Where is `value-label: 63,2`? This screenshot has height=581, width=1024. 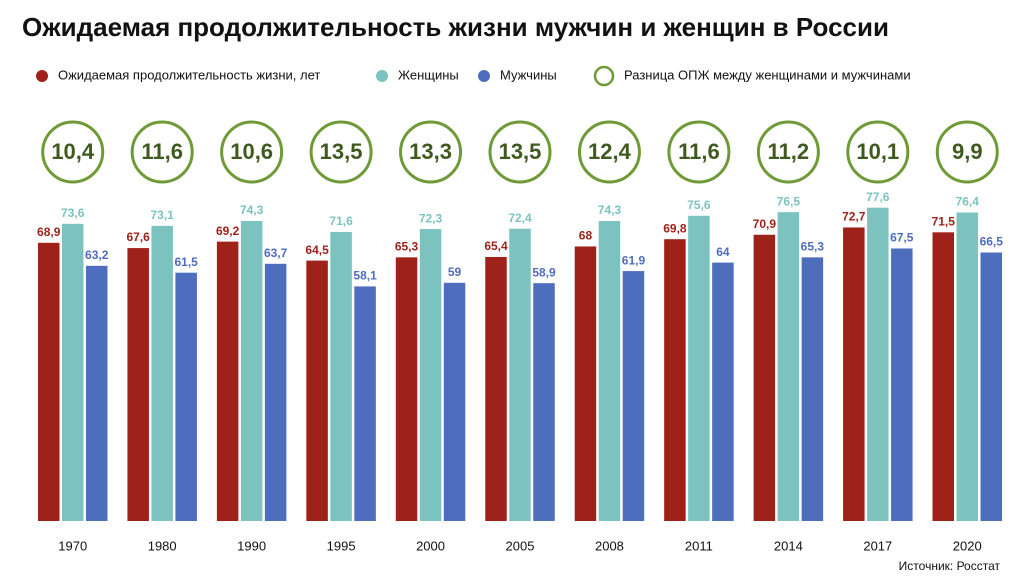
value-label: 63,2 is located at coordinates (97, 255).